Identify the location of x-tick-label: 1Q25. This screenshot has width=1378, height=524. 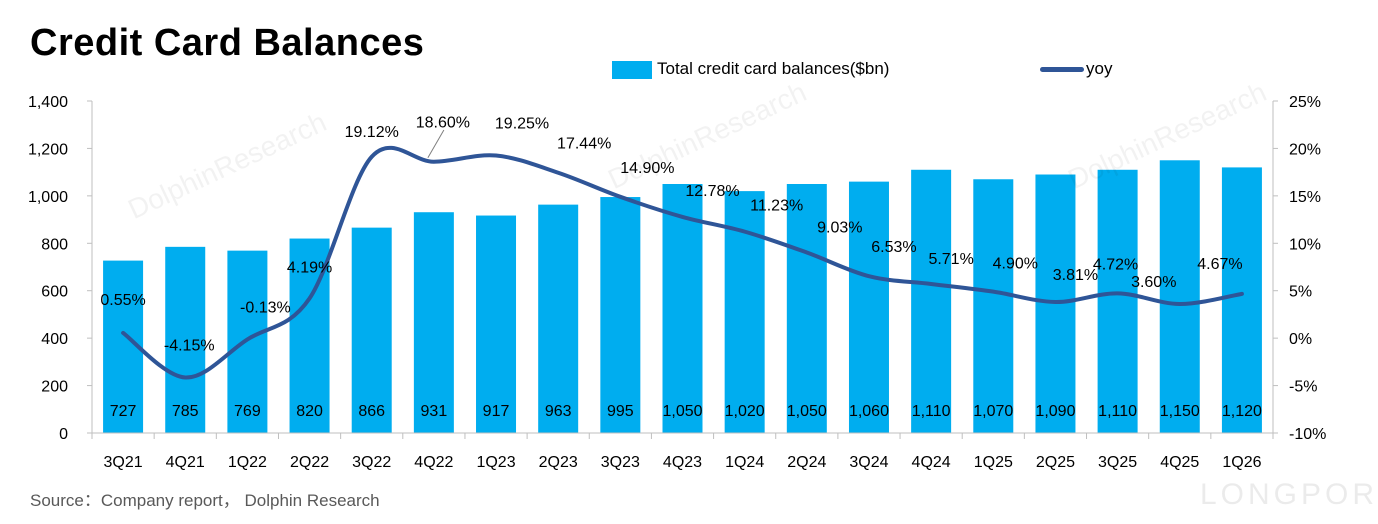
(993, 462).